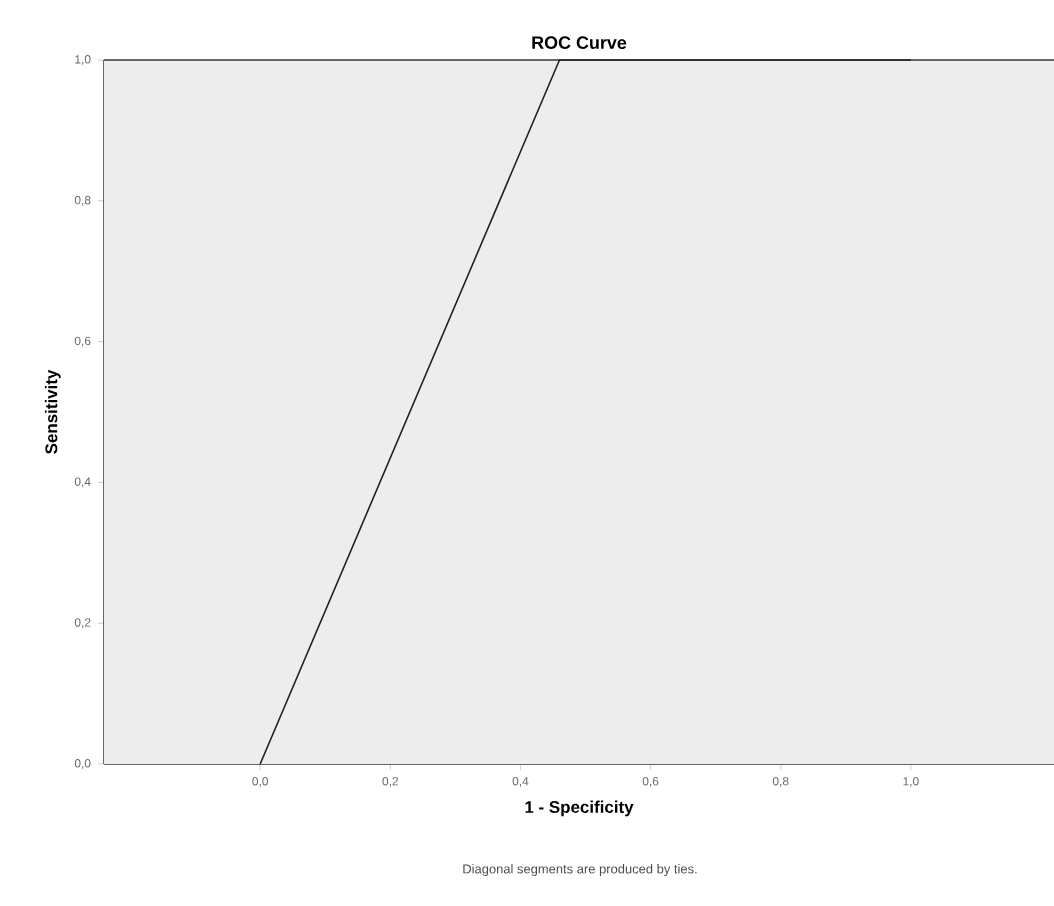  I want to click on y-axis-title: Sensitivity, so click(52, 411).